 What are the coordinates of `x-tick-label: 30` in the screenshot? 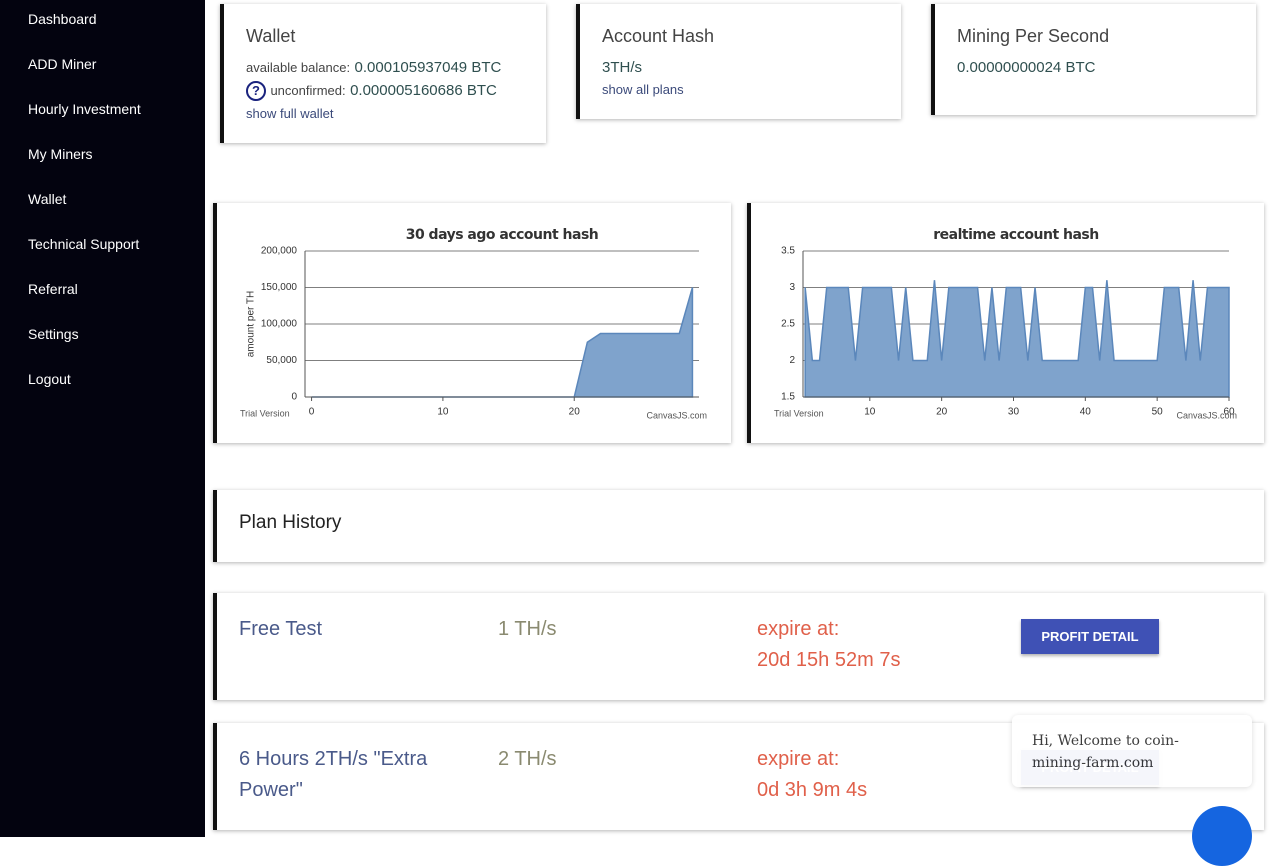 It's located at (1014, 412).